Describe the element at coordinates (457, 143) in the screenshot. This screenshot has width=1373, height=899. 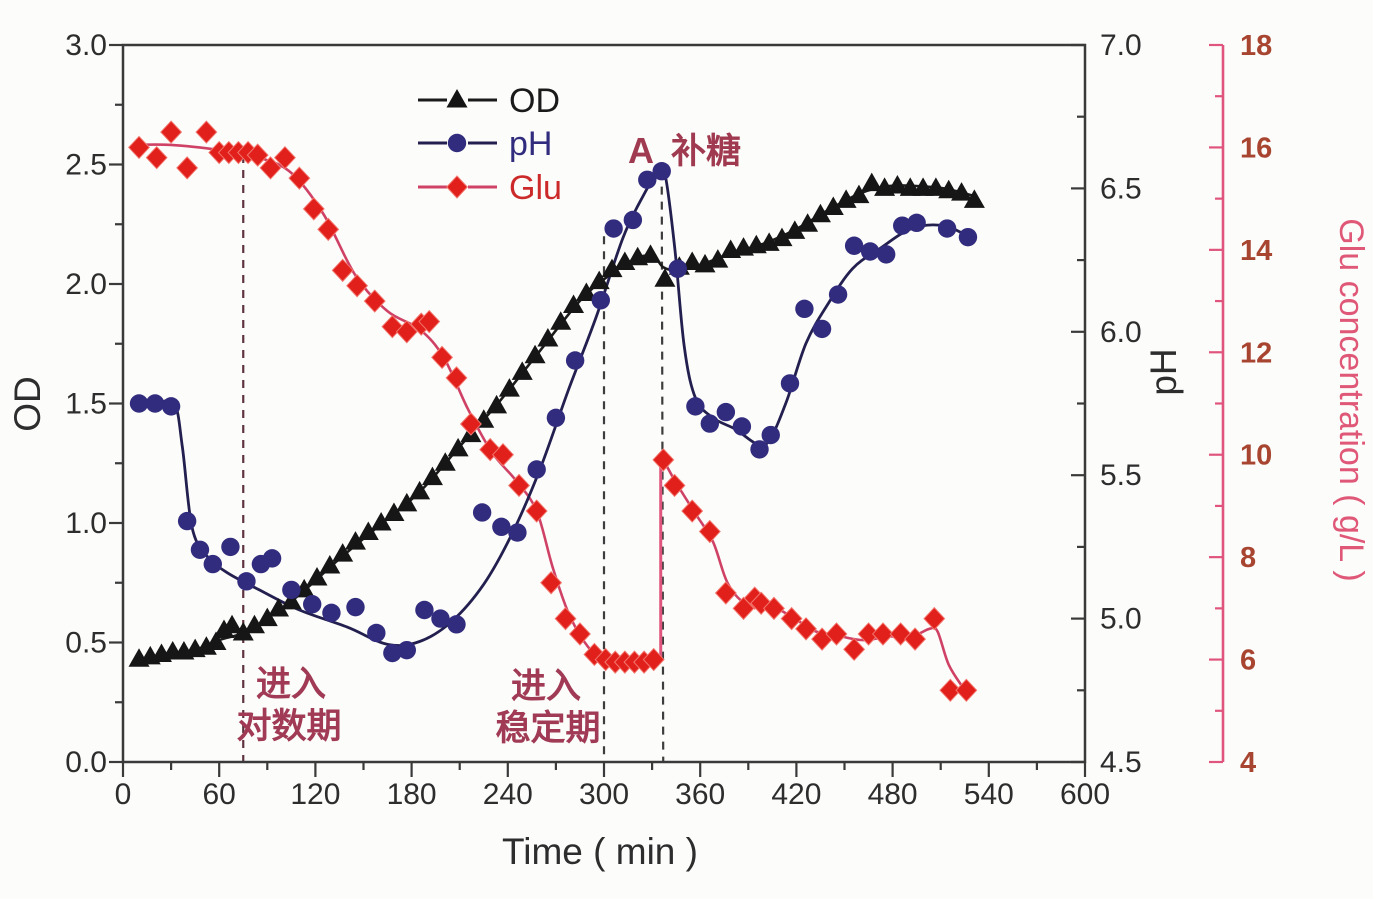
I see `legend-circle-icon` at that location.